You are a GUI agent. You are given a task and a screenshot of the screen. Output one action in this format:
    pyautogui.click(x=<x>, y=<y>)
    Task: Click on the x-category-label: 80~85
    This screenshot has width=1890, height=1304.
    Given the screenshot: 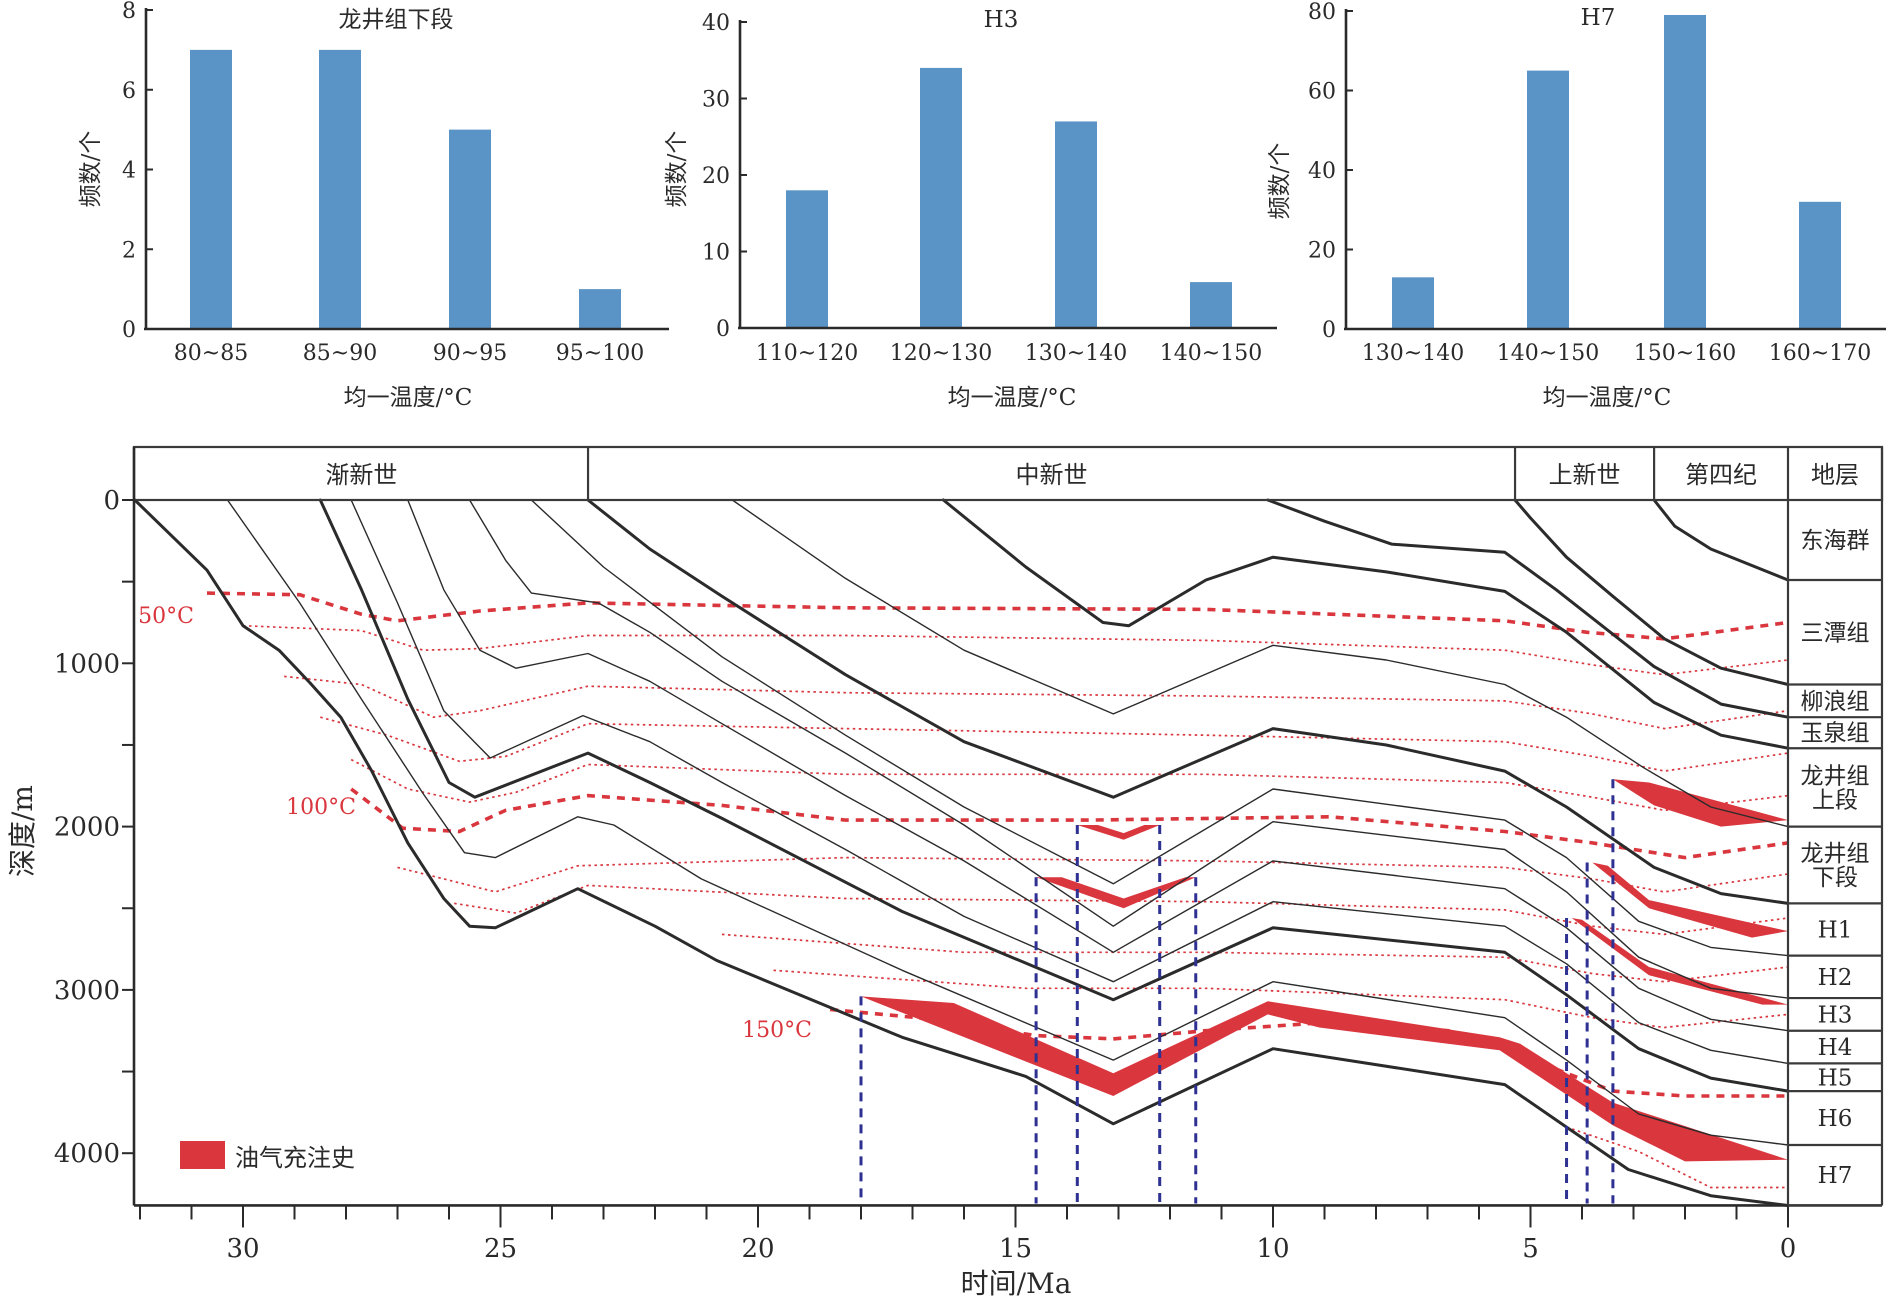 What is the action you would take?
    pyautogui.click(x=211, y=353)
    